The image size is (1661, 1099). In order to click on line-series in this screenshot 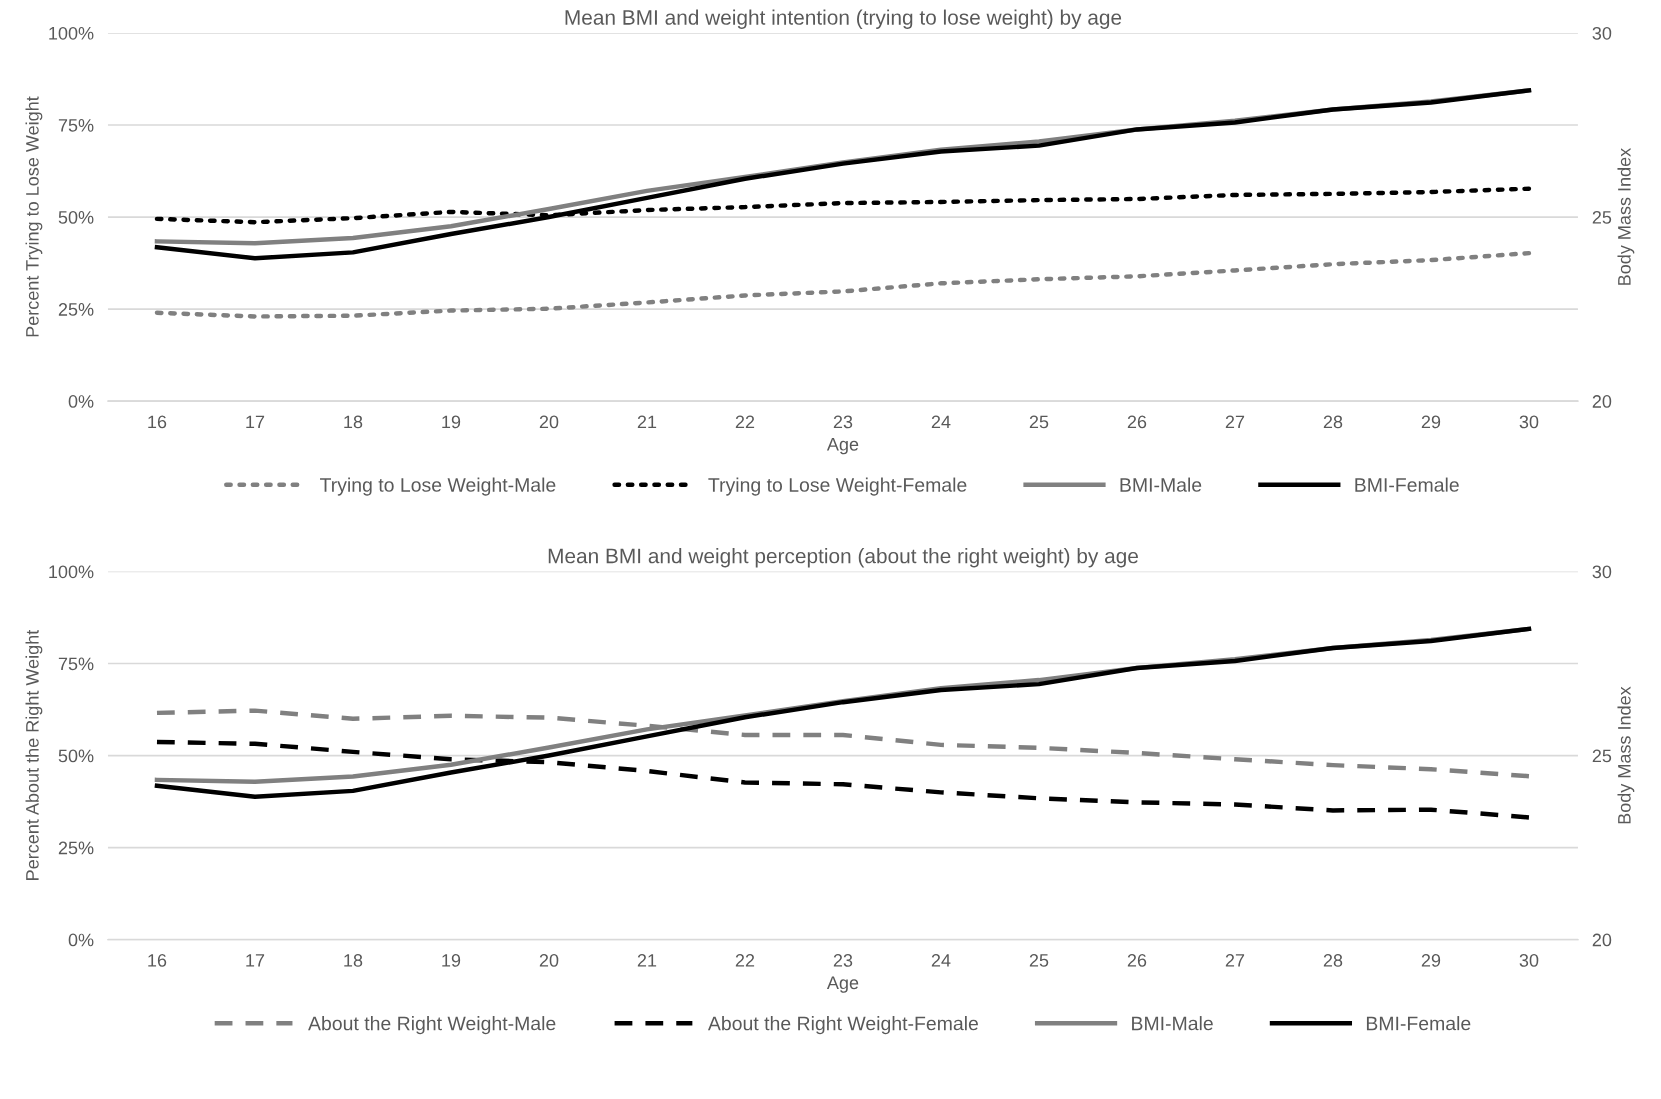, I will do `click(843, 284)`.